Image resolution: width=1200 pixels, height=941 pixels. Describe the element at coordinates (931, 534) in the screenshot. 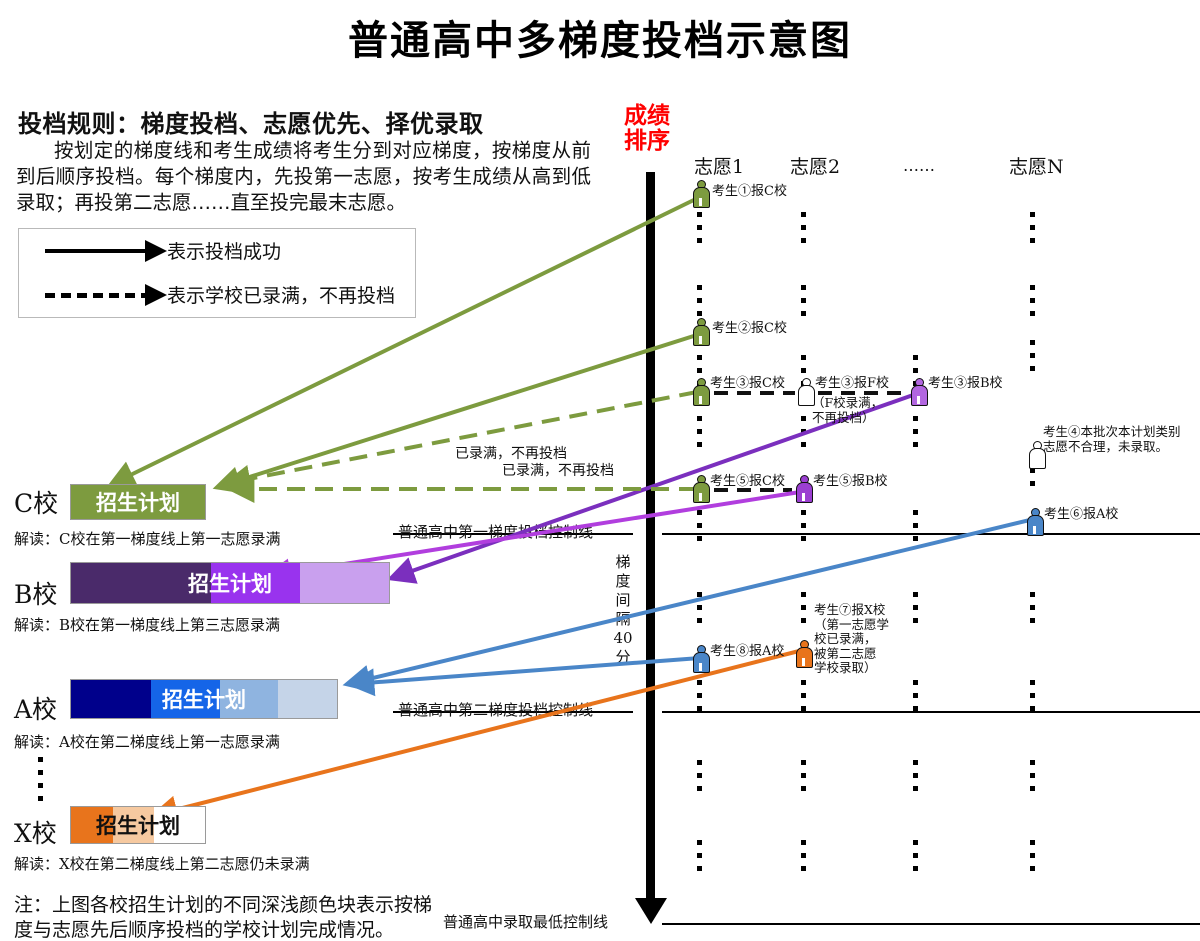

I see `control-line-1-right` at that location.